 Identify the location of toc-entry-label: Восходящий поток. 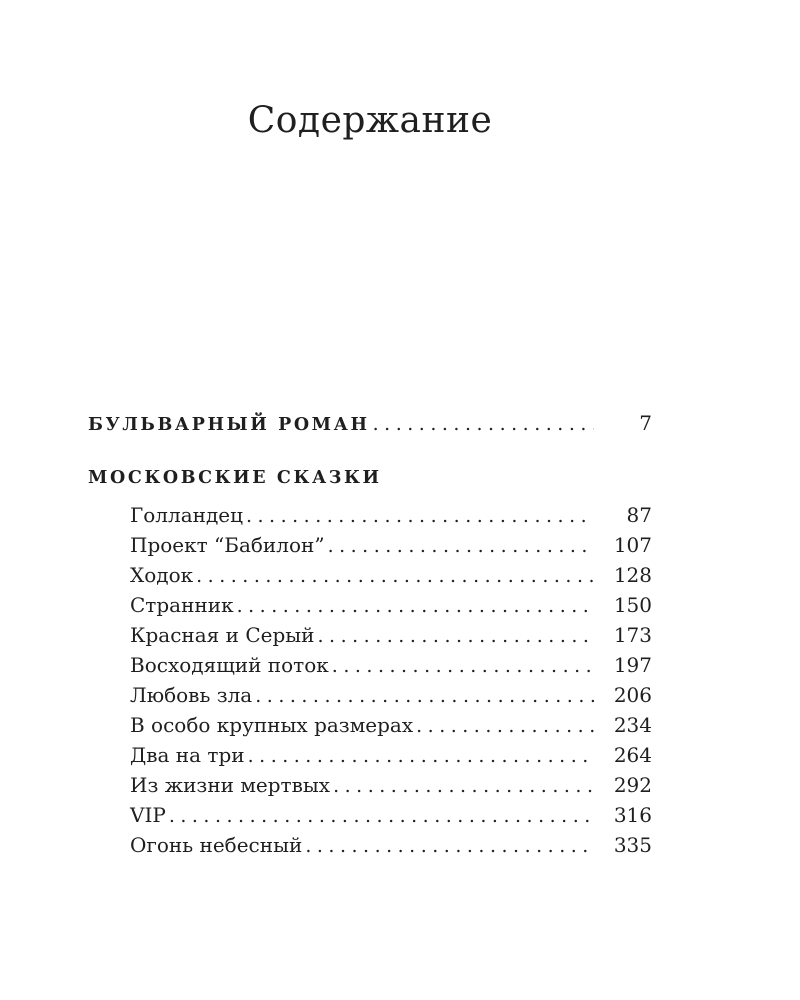
(229, 665).